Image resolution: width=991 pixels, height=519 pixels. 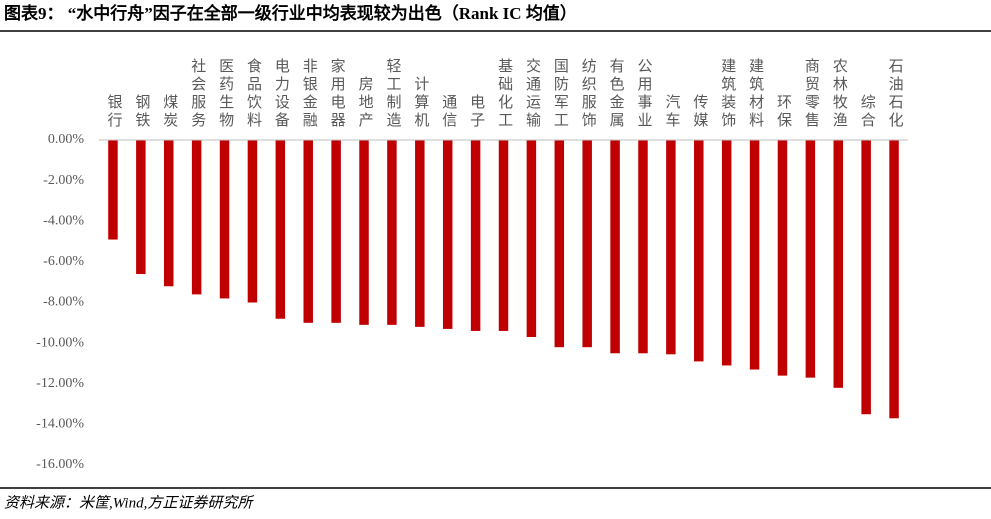 I want to click on y-tick-label: -14.00%, so click(x=60, y=424).